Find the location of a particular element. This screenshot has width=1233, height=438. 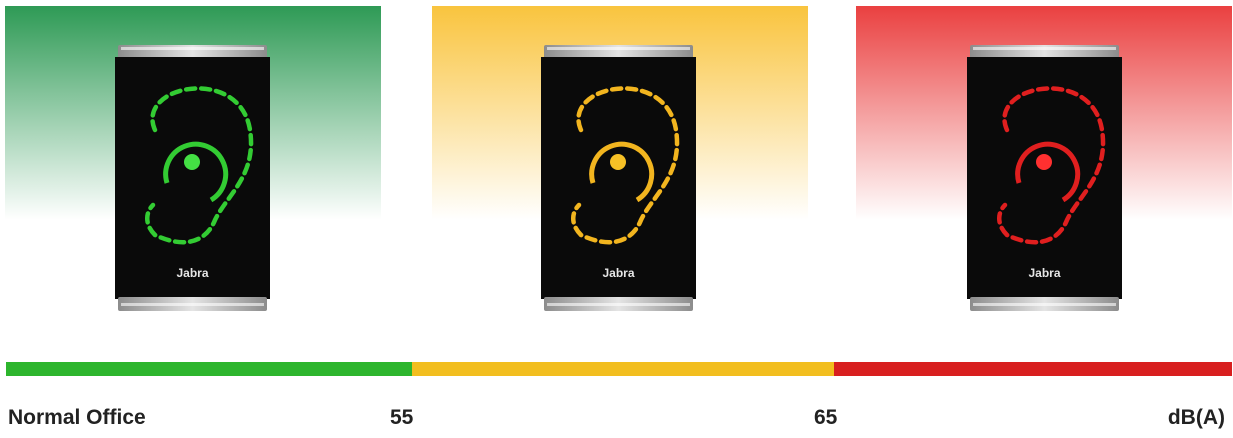

scale-bar-yellow is located at coordinates (623, 369).